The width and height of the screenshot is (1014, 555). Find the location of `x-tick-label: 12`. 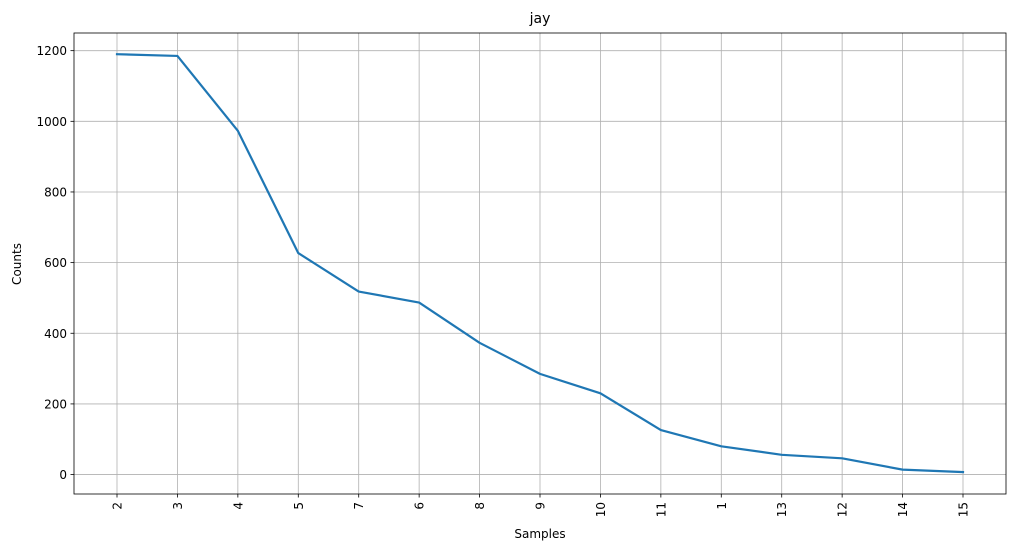

x-tick-label: 12 is located at coordinates (843, 509).